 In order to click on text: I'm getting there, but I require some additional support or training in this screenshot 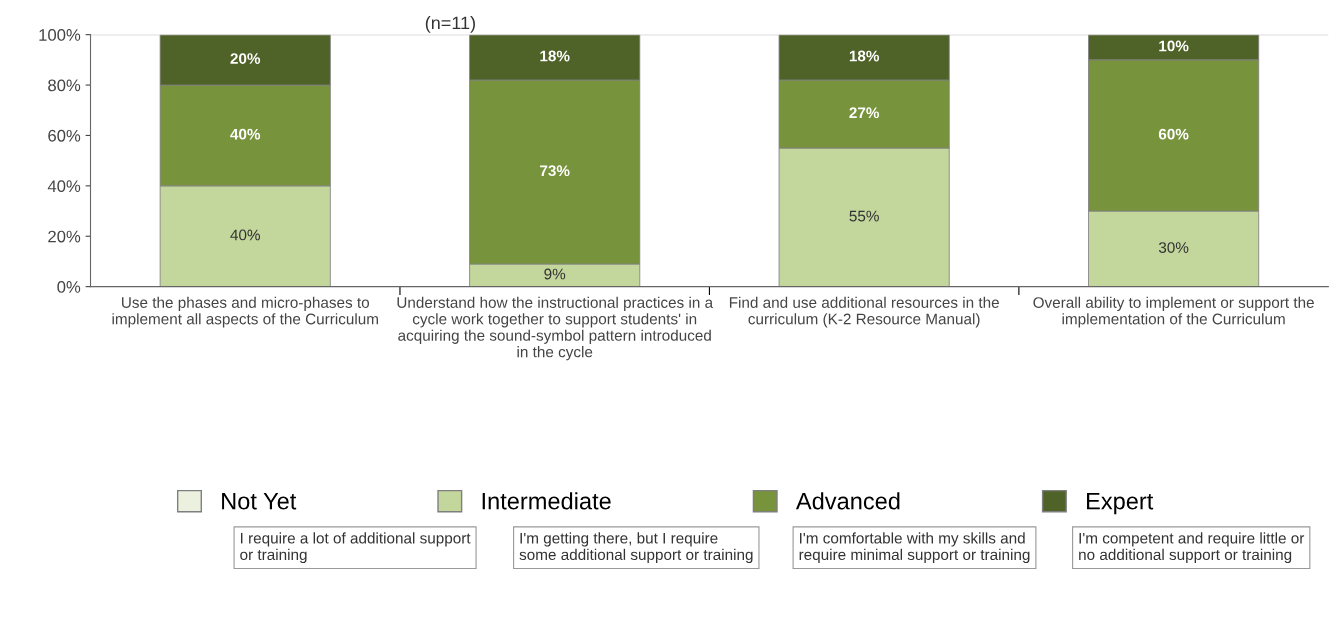, I will do `click(636, 548)`.